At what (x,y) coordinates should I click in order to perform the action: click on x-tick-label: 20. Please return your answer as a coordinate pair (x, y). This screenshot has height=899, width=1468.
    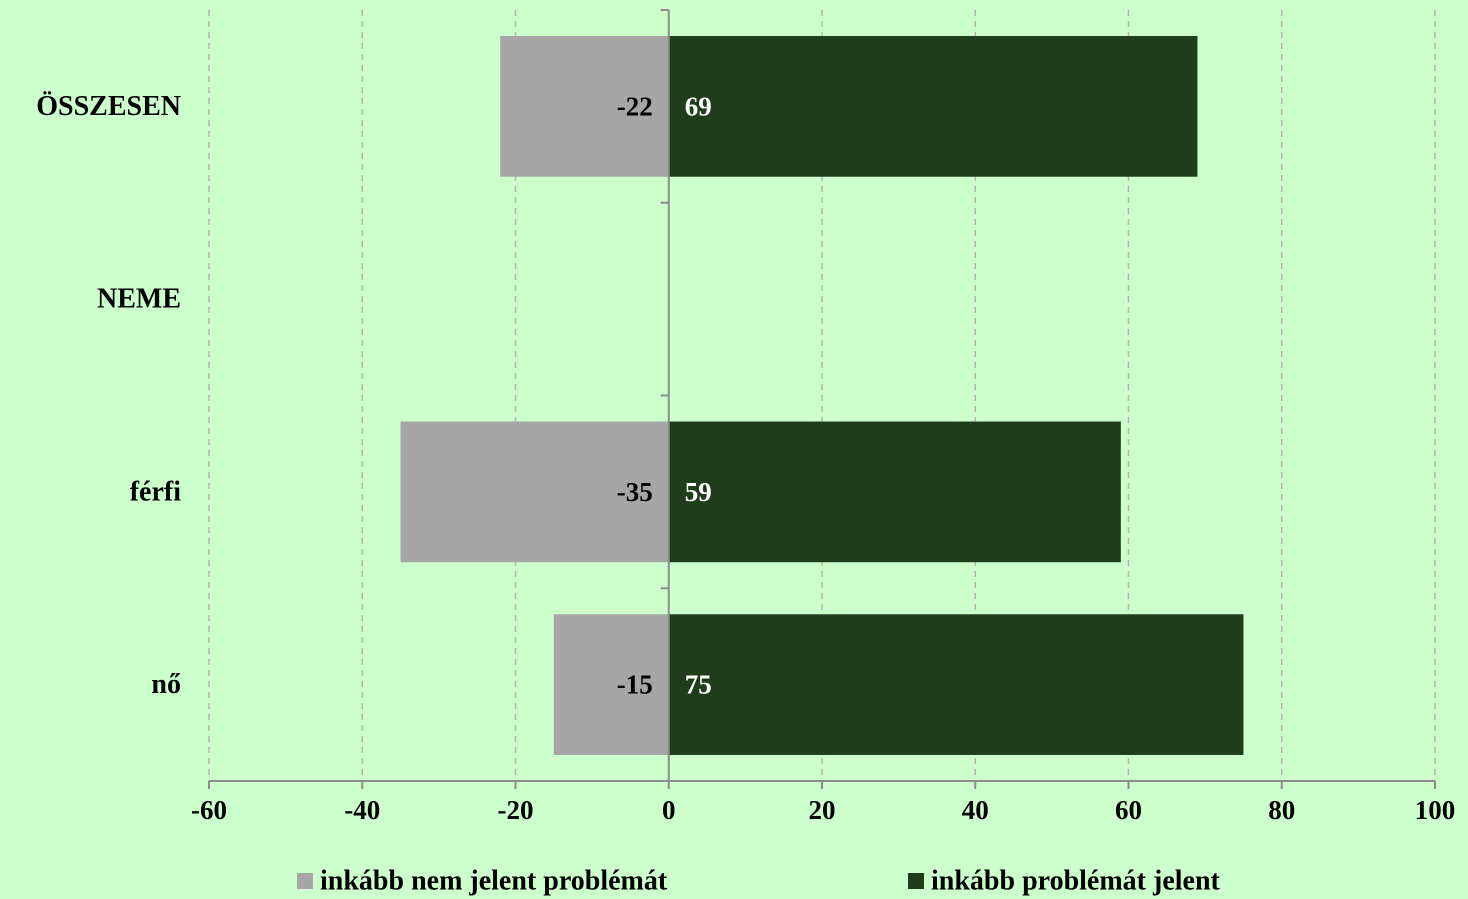
    Looking at the image, I should click on (822, 810).